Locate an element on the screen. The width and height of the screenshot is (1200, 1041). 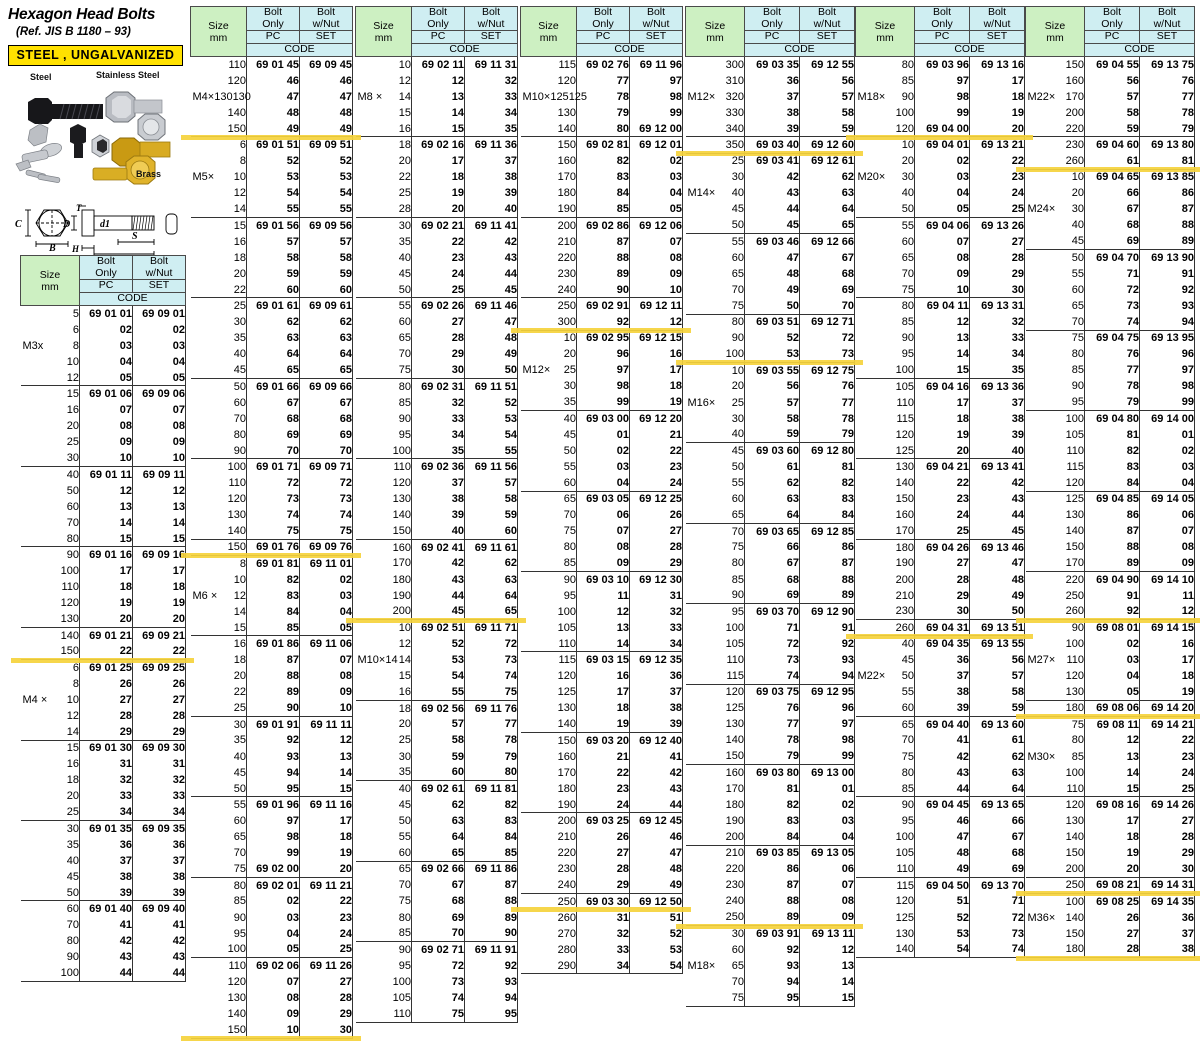
bolt-only-code: 18 is located at coordinates (1112, 837).